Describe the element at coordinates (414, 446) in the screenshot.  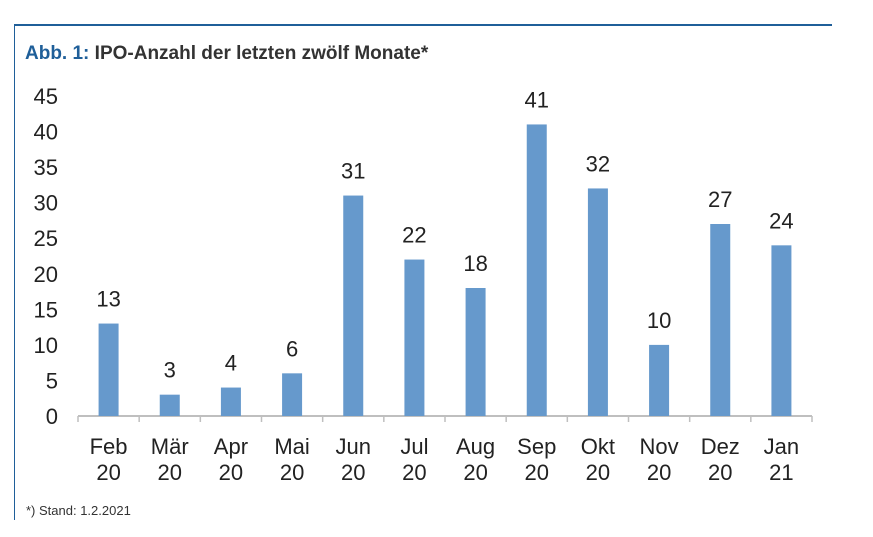
I see `x-tick-label-month: Jul` at that location.